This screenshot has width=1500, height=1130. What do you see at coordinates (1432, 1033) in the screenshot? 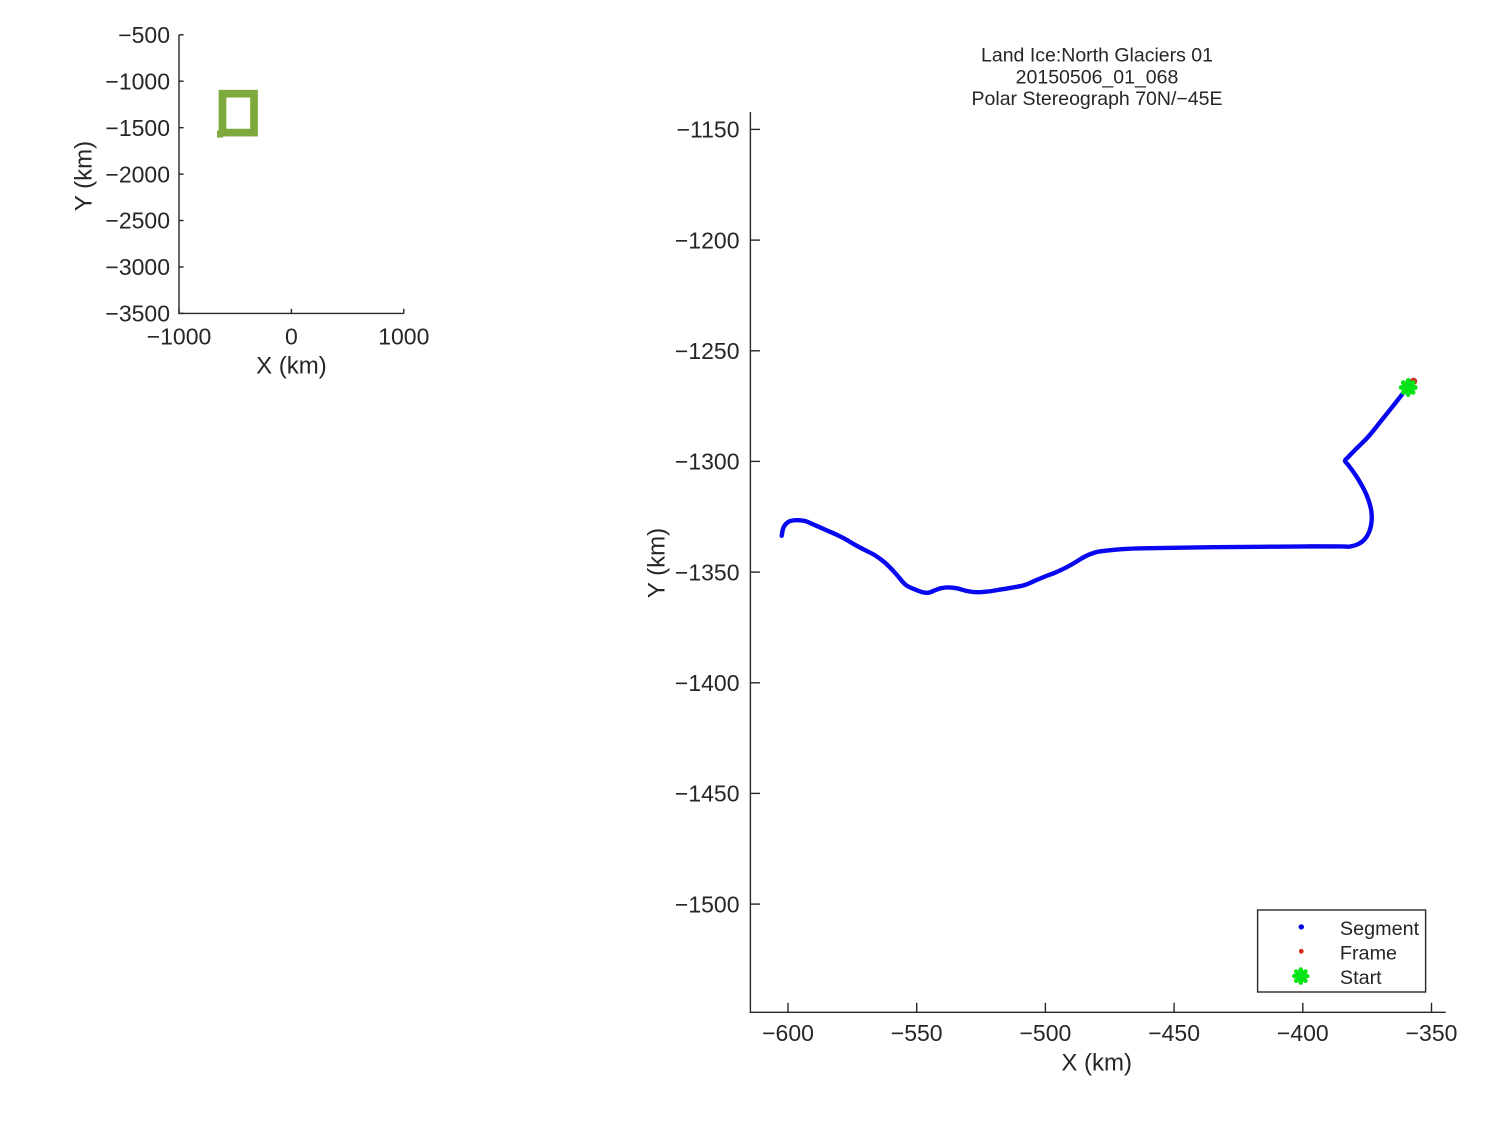
I see `svg-text: −350` at bounding box center [1432, 1033].